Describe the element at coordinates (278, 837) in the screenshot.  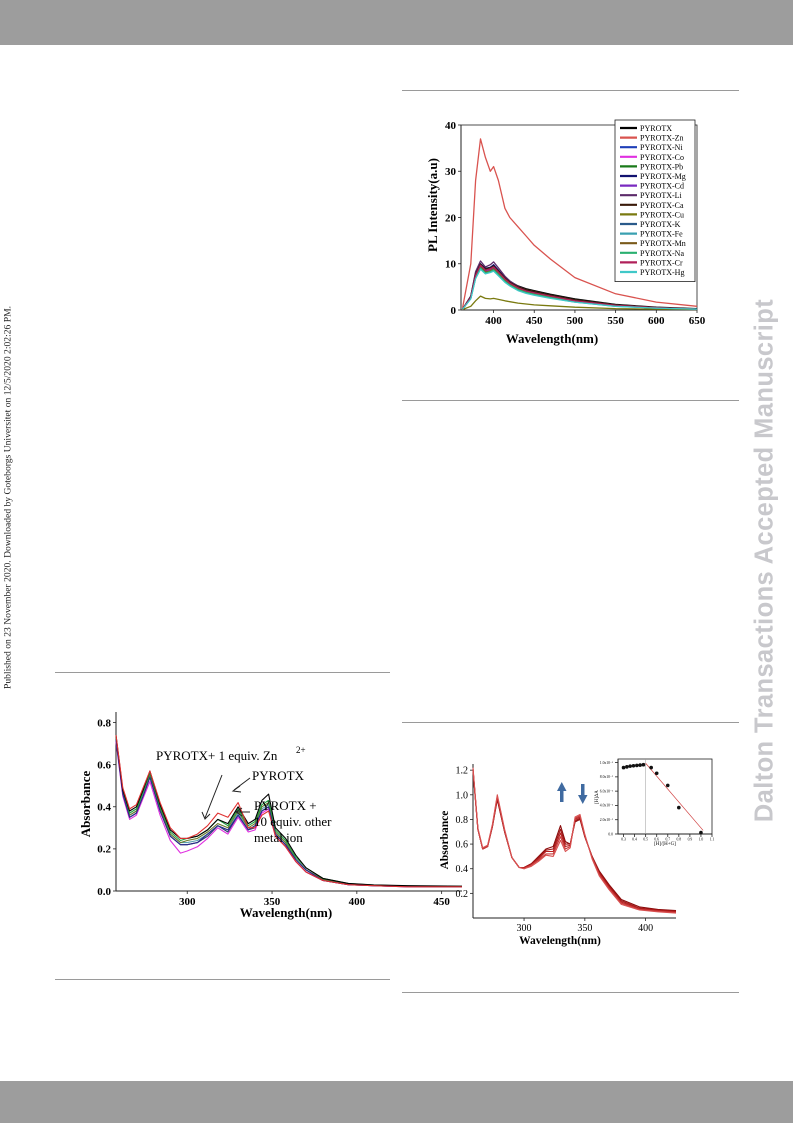
I see `annotation-other-3: metal ion` at that location.